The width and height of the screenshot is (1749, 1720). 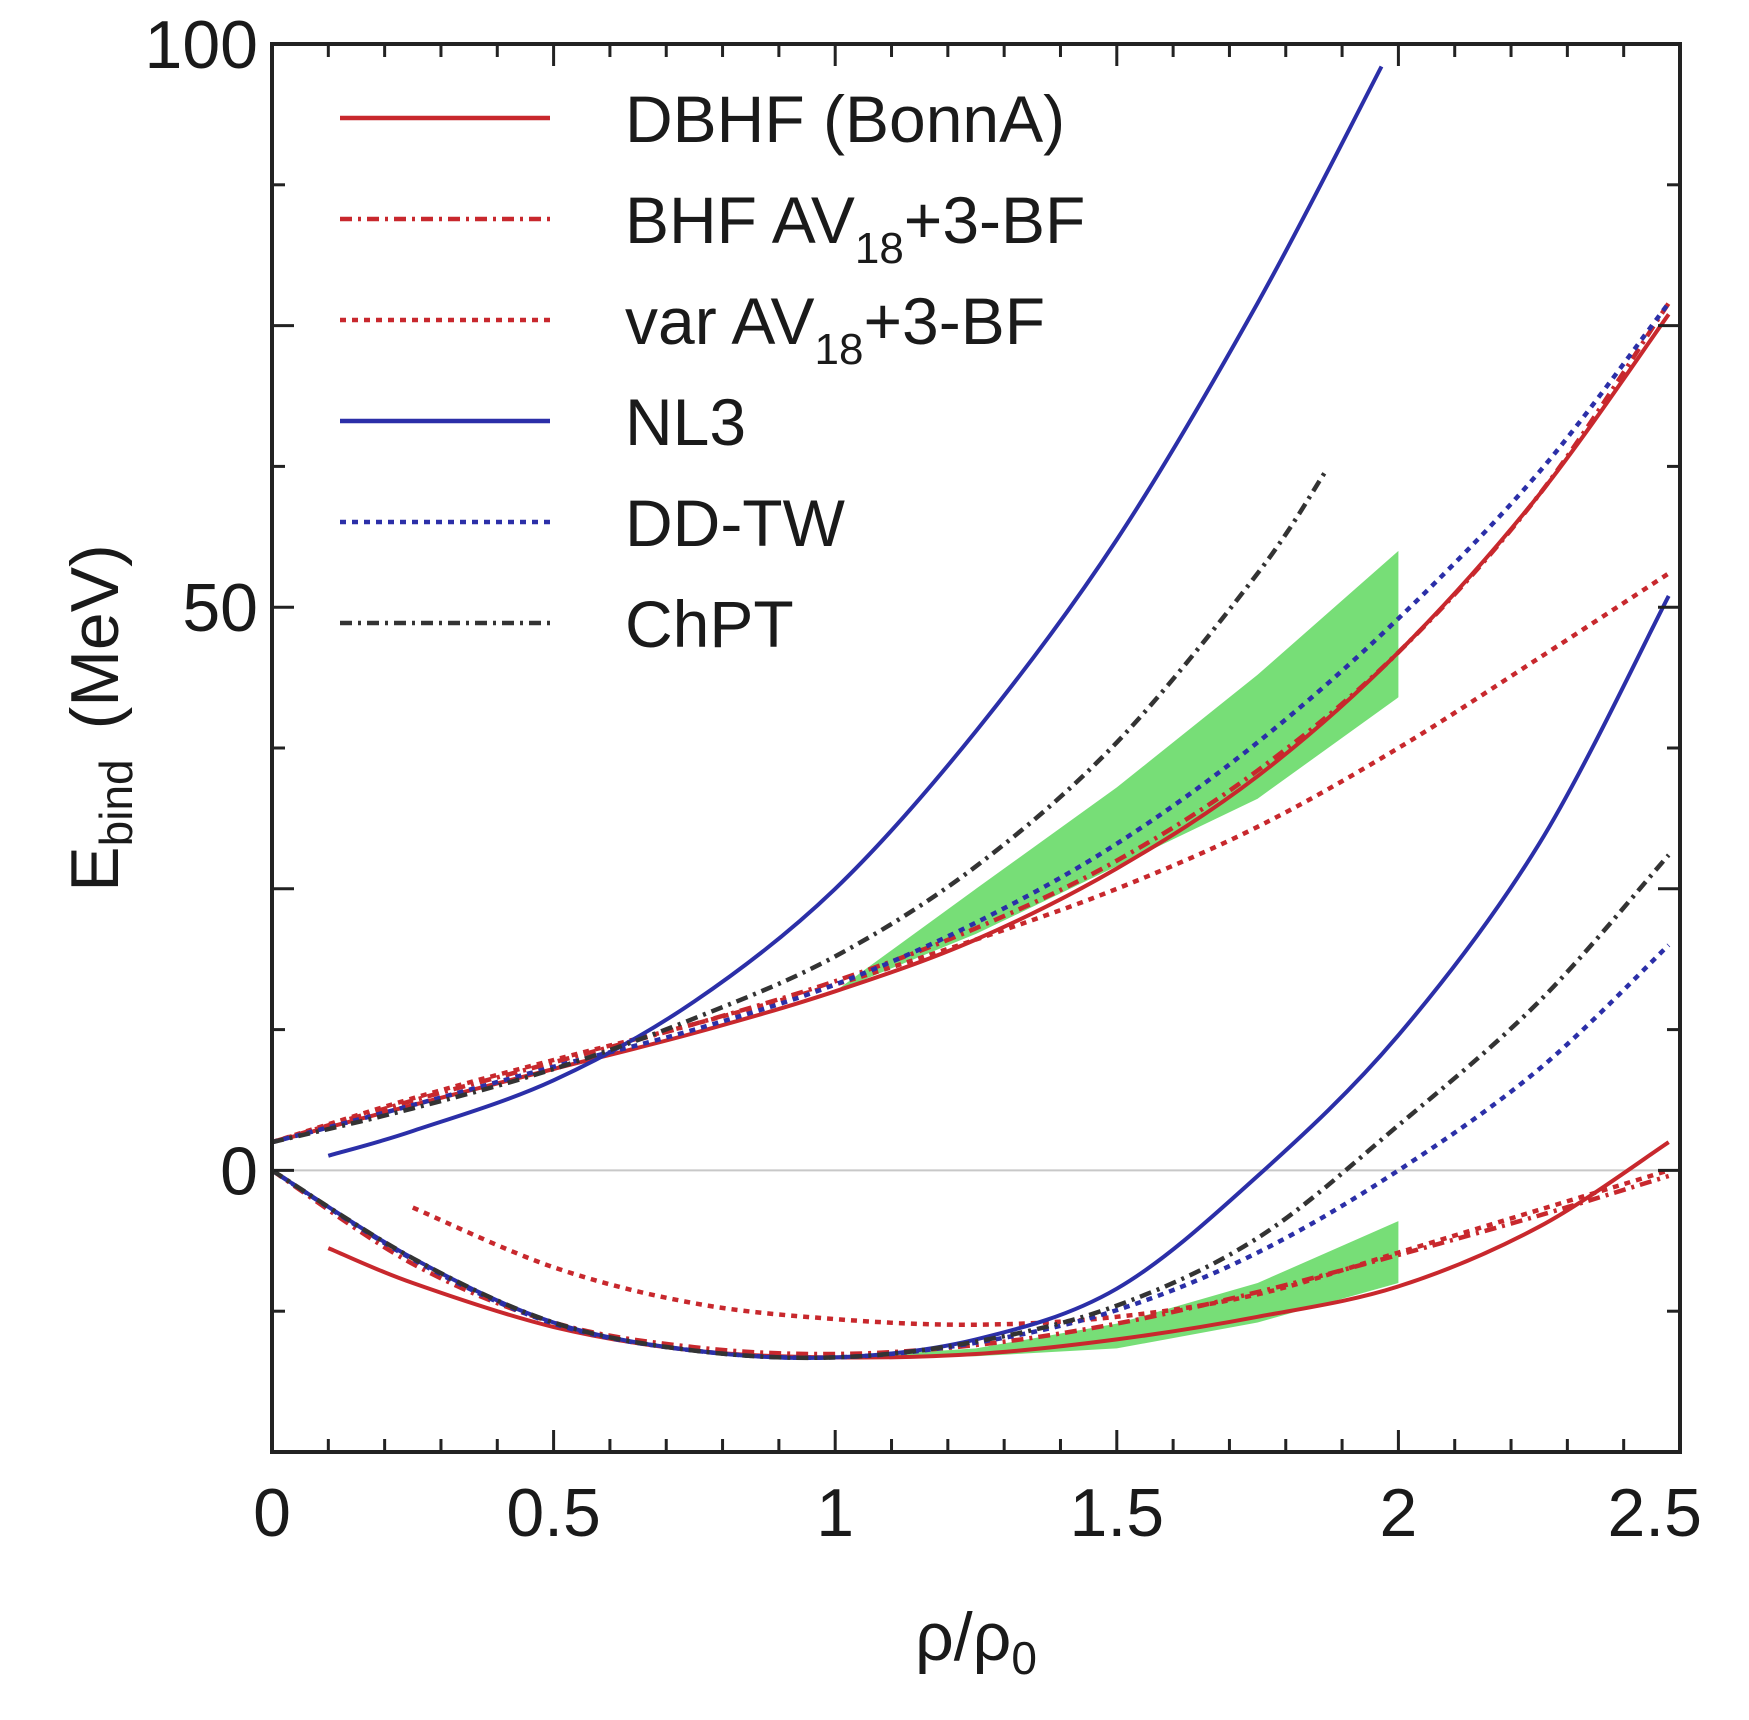 What do you see at coordinates (553, 1513) in the screenshot?
I see `x-tick-label: 0.5` at bounding box center [553, 1513].